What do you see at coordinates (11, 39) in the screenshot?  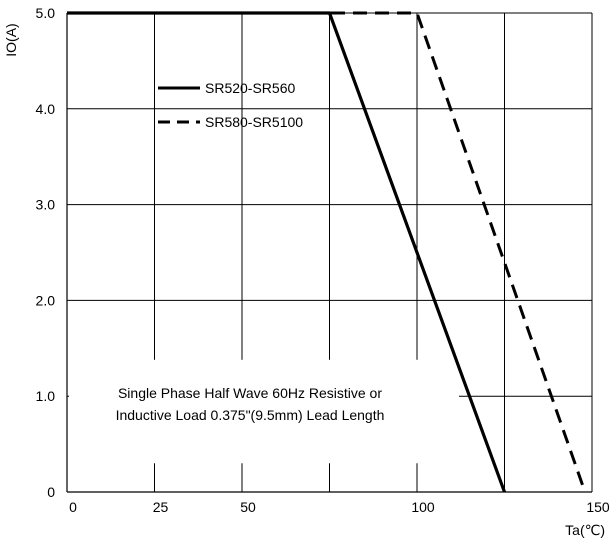 I see `y-axis-label: IO(A)` at bounding box center [11, 39].